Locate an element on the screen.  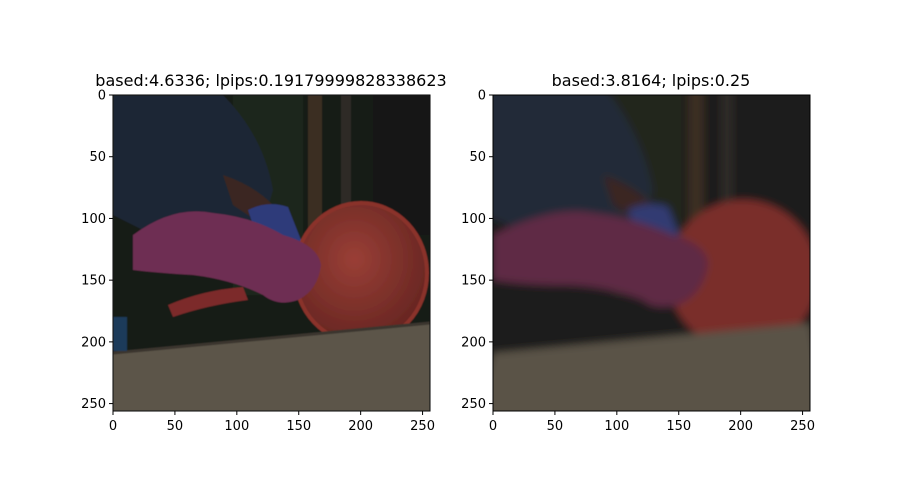
subplot-title-left: based:4.6336; lpips:0.19179999828338623 is located at coordinates (270, 80).